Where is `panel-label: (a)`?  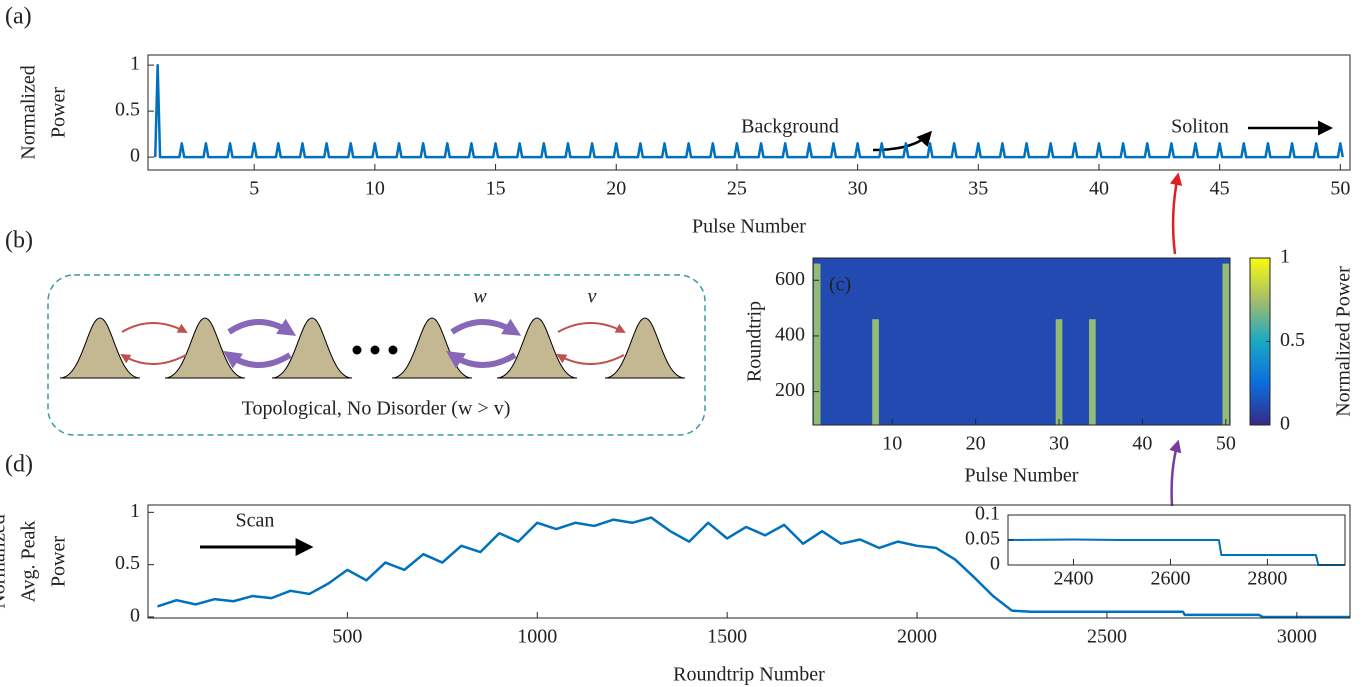
panel-label: (a) is located at coordinates (18, 17).